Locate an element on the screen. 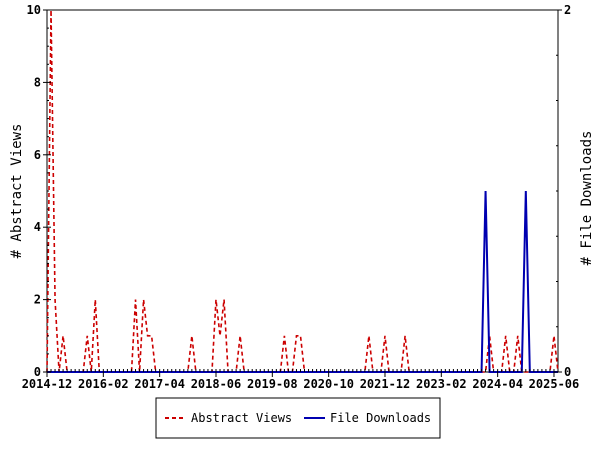  x-tick-label: 2016-02 is located at coordinates (103, 384).